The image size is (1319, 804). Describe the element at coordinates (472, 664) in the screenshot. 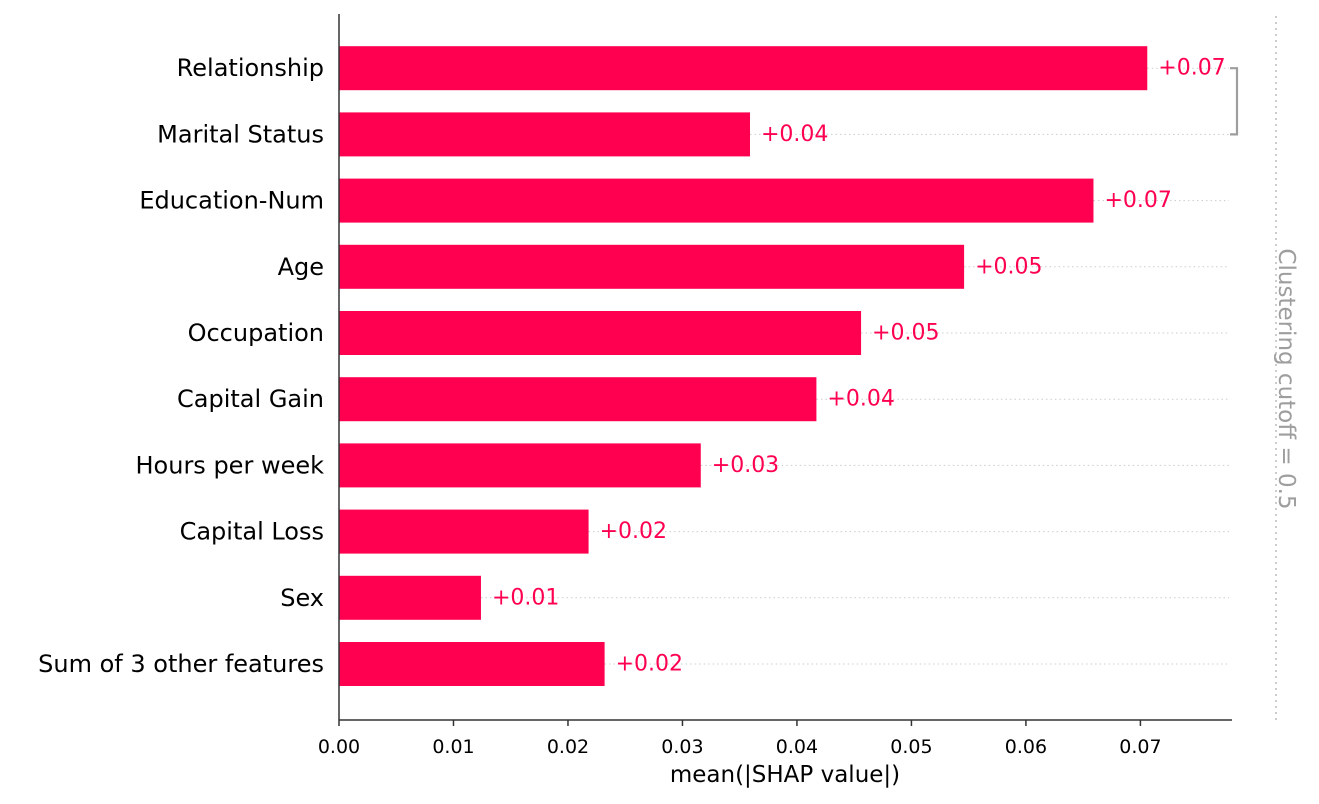

I see `bar-sum-of-3-other-features` at that location.